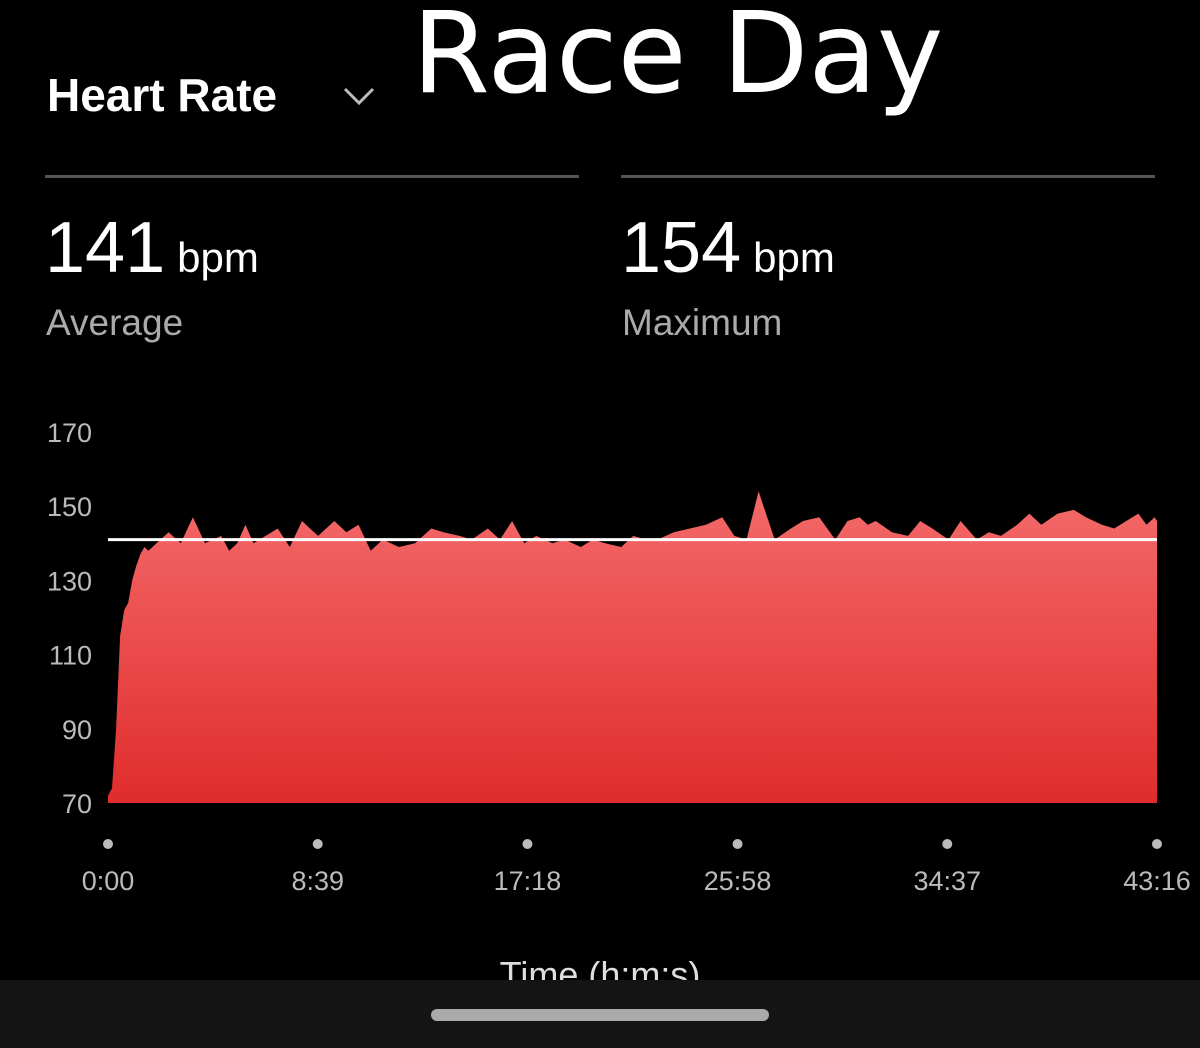 The height and width of the screenshot is (1048, 1200). What do you see at coordinates (108, 881) in the screenshot?
I see `x-tick-label: 0:00` at bounding box center [108, 881].